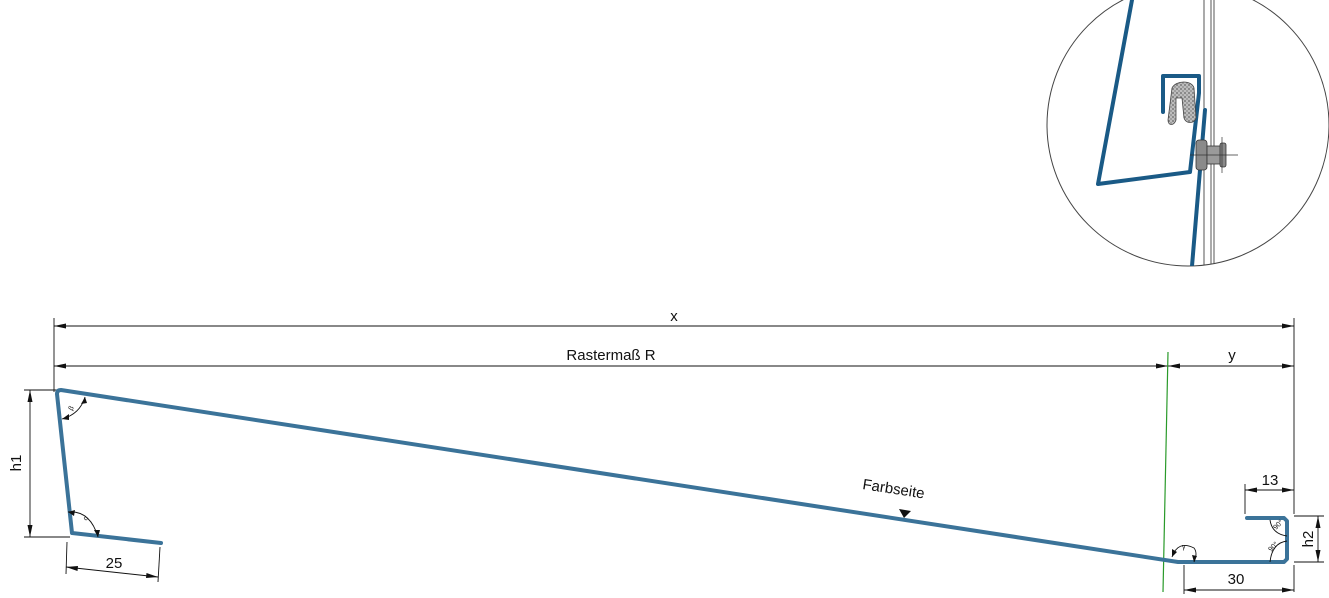 This screenshot has width=1329, height=598. What do you see at coordinates (1165, 472) in the screenshot?
I see `grid-axis-line` at bounding box center [1165, 472].